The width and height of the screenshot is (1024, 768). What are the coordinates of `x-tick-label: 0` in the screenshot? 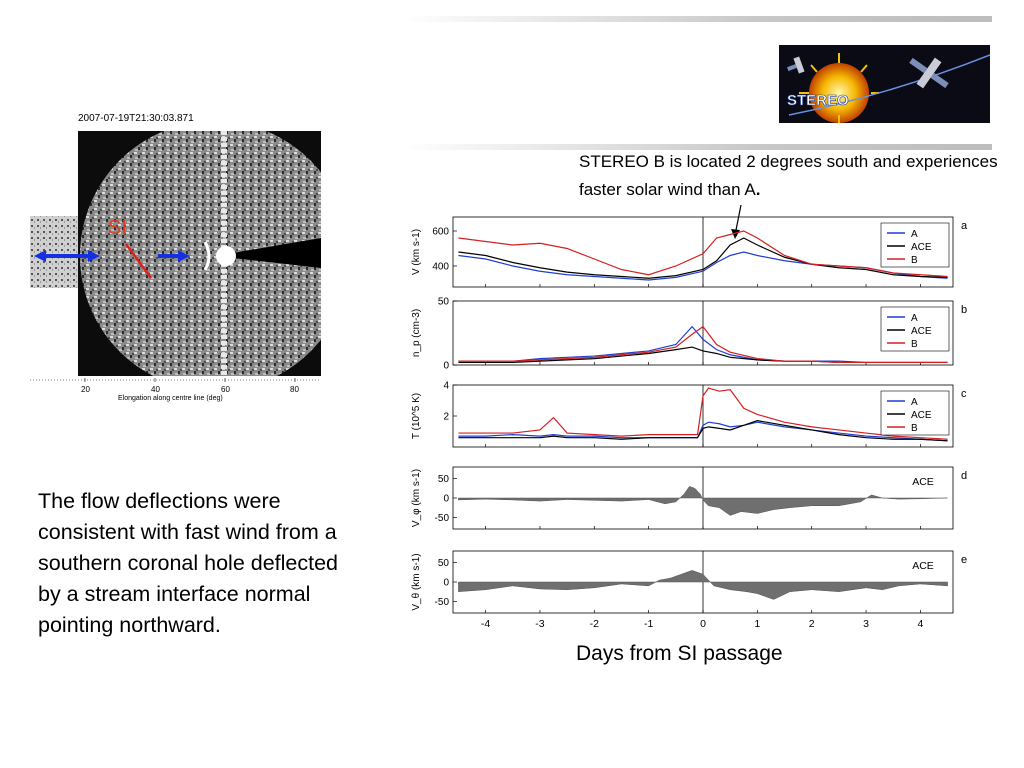 It's located at (703, 624).